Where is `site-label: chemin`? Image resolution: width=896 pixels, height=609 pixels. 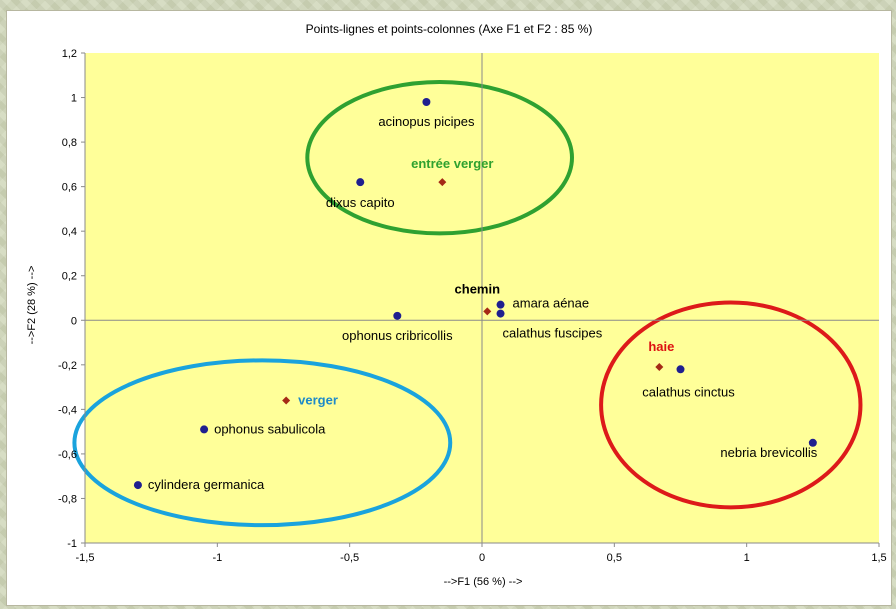
site-label: chemin is located at coordinates (478, 288).